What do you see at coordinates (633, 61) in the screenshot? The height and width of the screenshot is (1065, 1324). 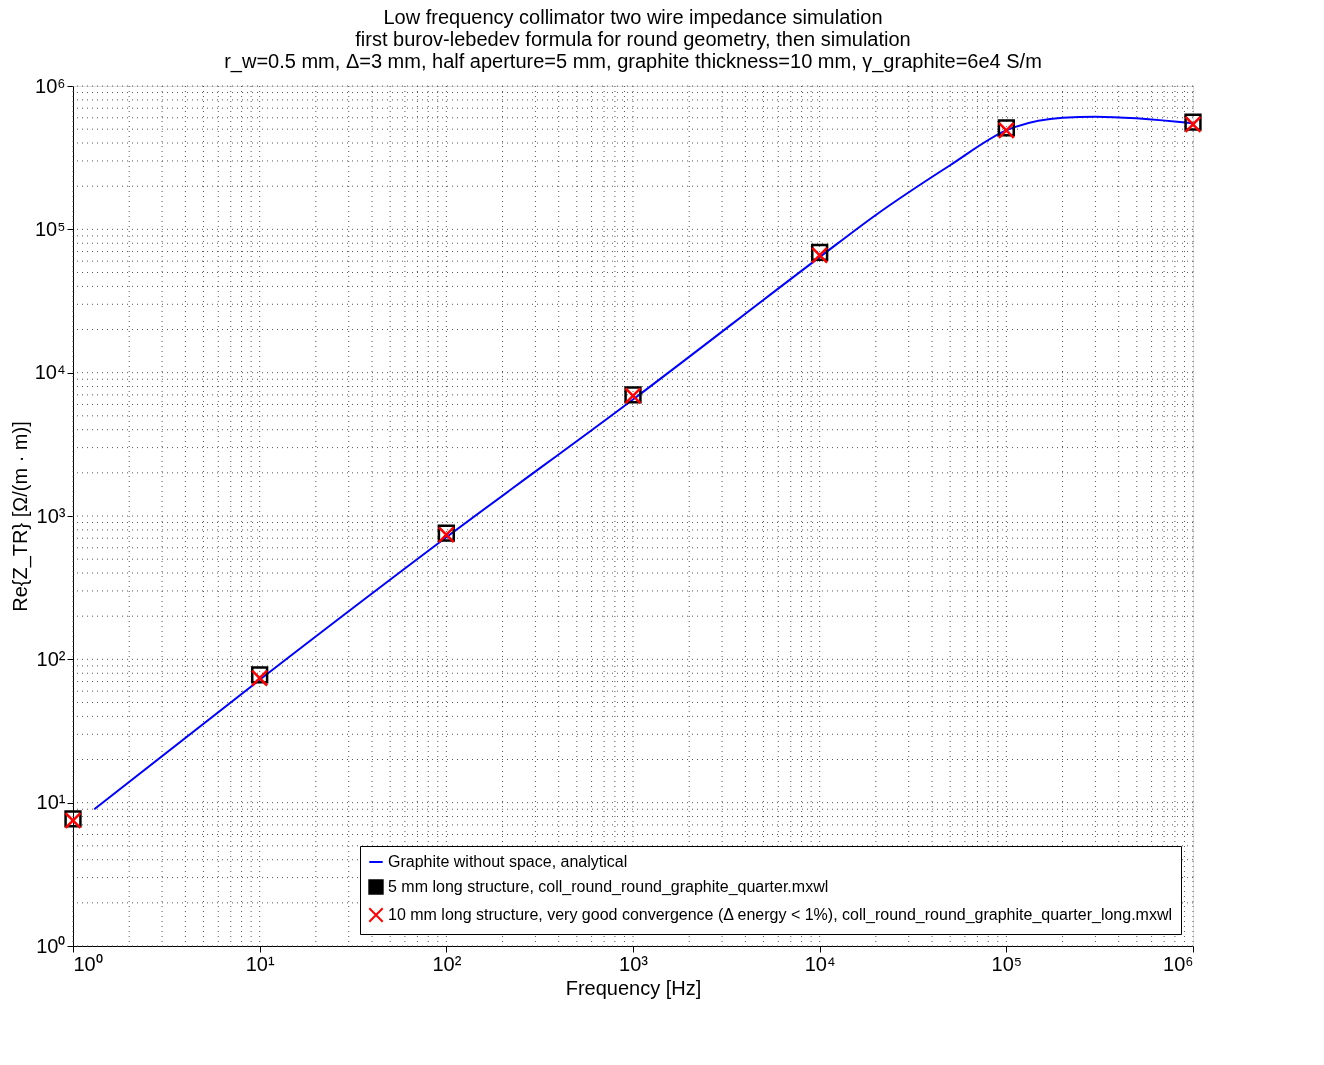 I see `text: r_w=0.5 mm, Δ=3 mm, half aperture=5 mm, graphite thickness=10 mm, γ_graphite=6e4 S/m` at bounding box center [633, 61].